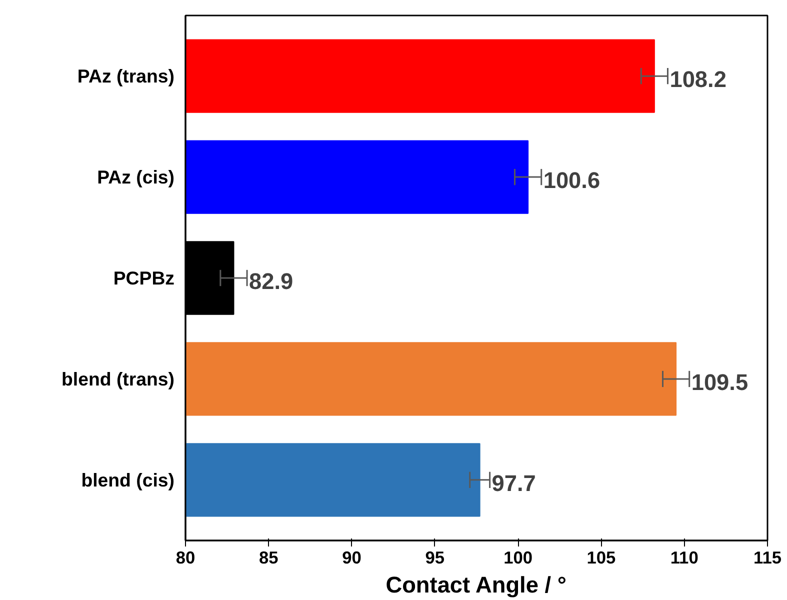  I want to click on data-label: 100.6, so click(571, 180).